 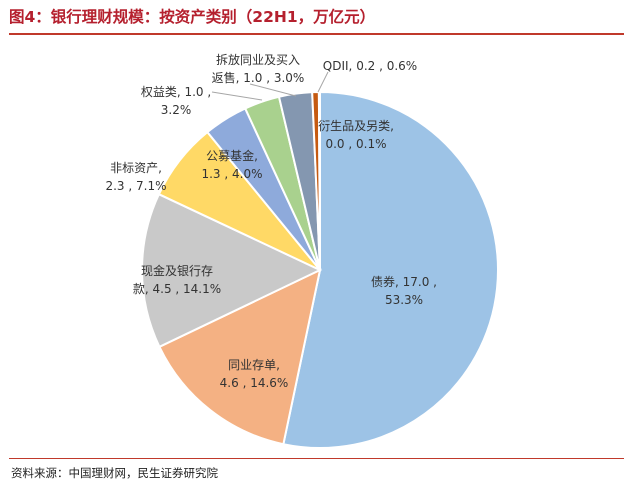 What do you see at coordinates (404, 290) in the screenshot?
I see `slice-label-1: 债券, 17.0 , 53.3%` at bounding box center [404, 290].